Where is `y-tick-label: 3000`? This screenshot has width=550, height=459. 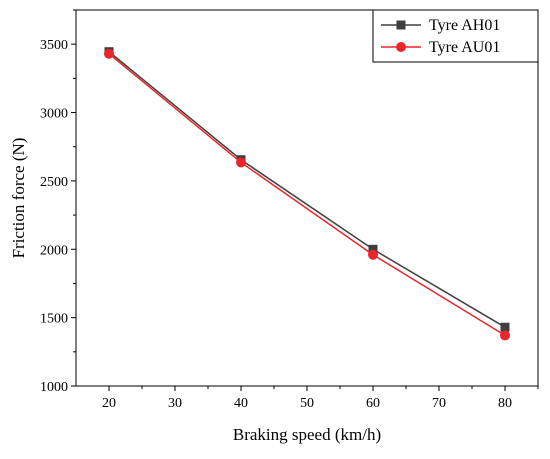 y-tick-label: 3000 is located at coordinates (54, 114).